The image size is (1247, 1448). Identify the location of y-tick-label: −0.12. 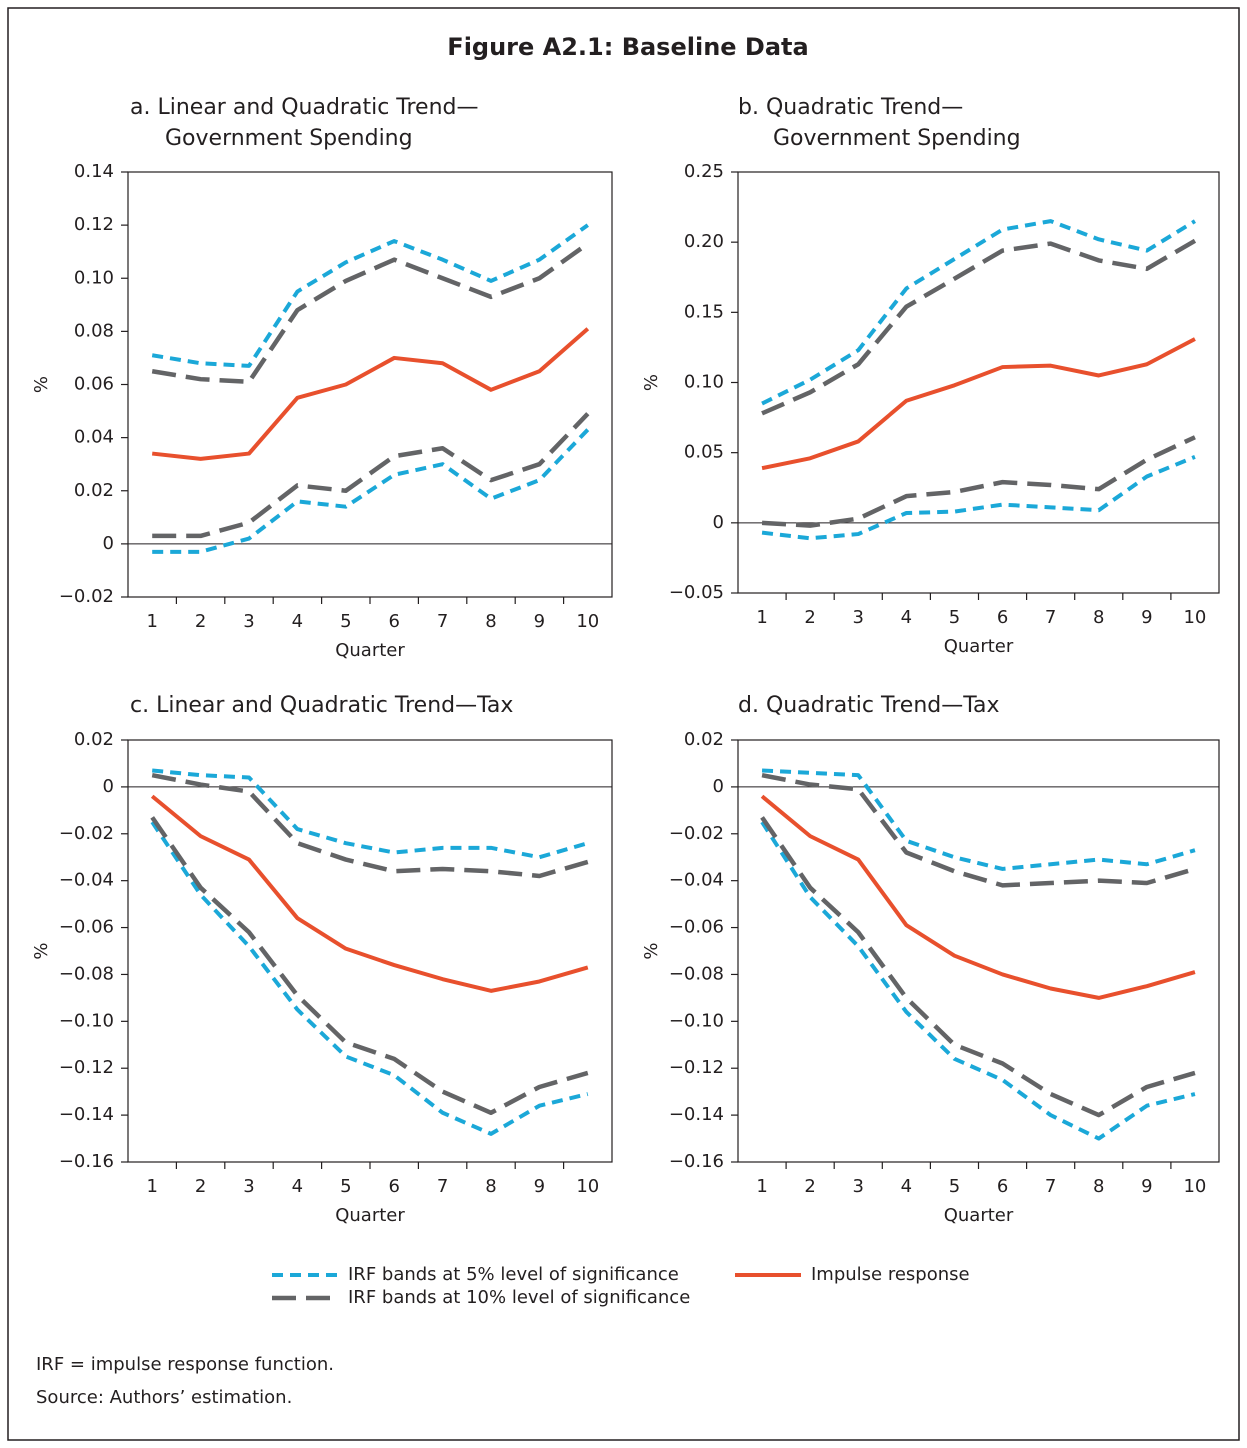
(86, 1067).